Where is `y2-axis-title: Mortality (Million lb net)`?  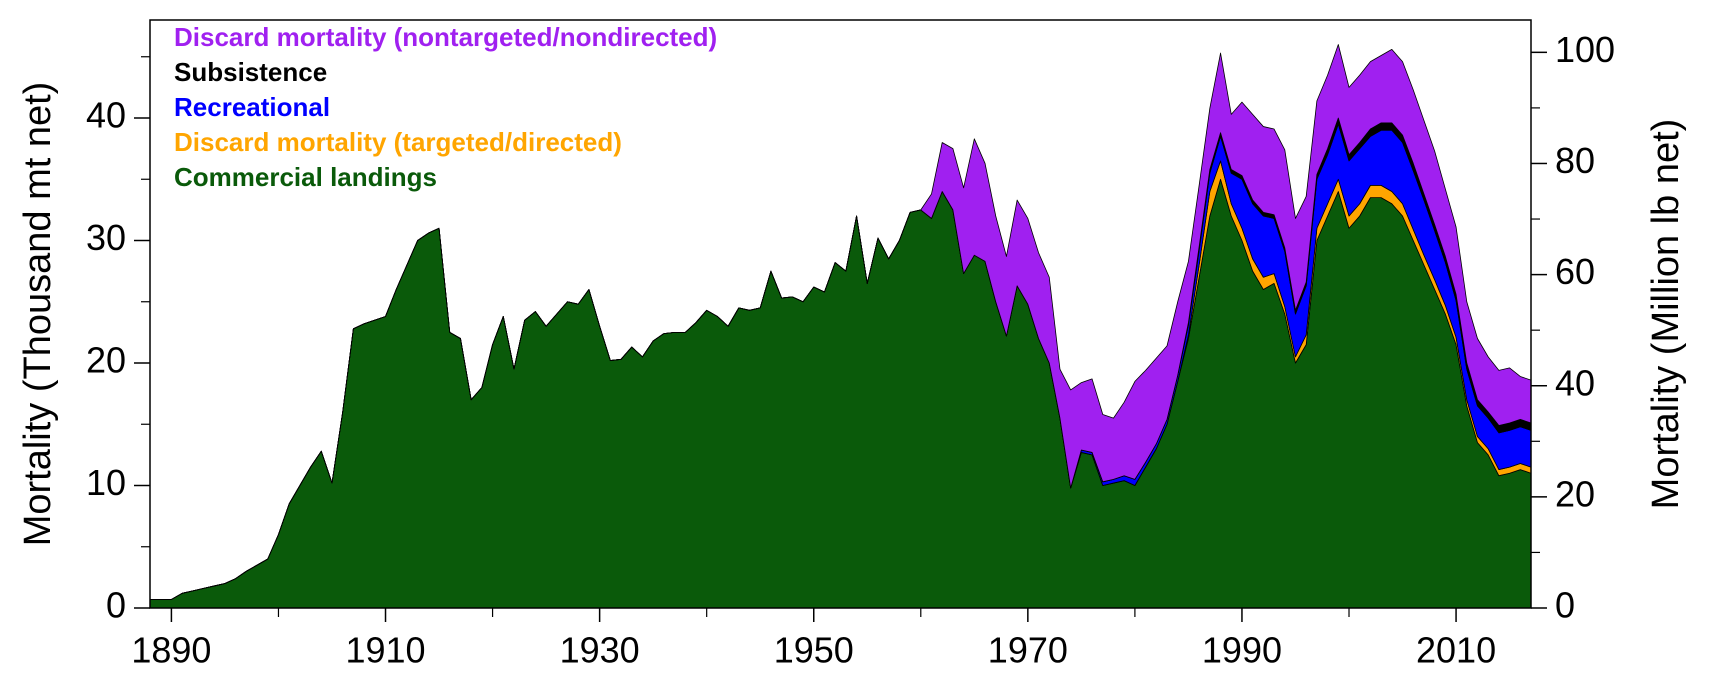
y2-axis-title: Mortality (Million lb net) is located at coordinates (1666, 314).